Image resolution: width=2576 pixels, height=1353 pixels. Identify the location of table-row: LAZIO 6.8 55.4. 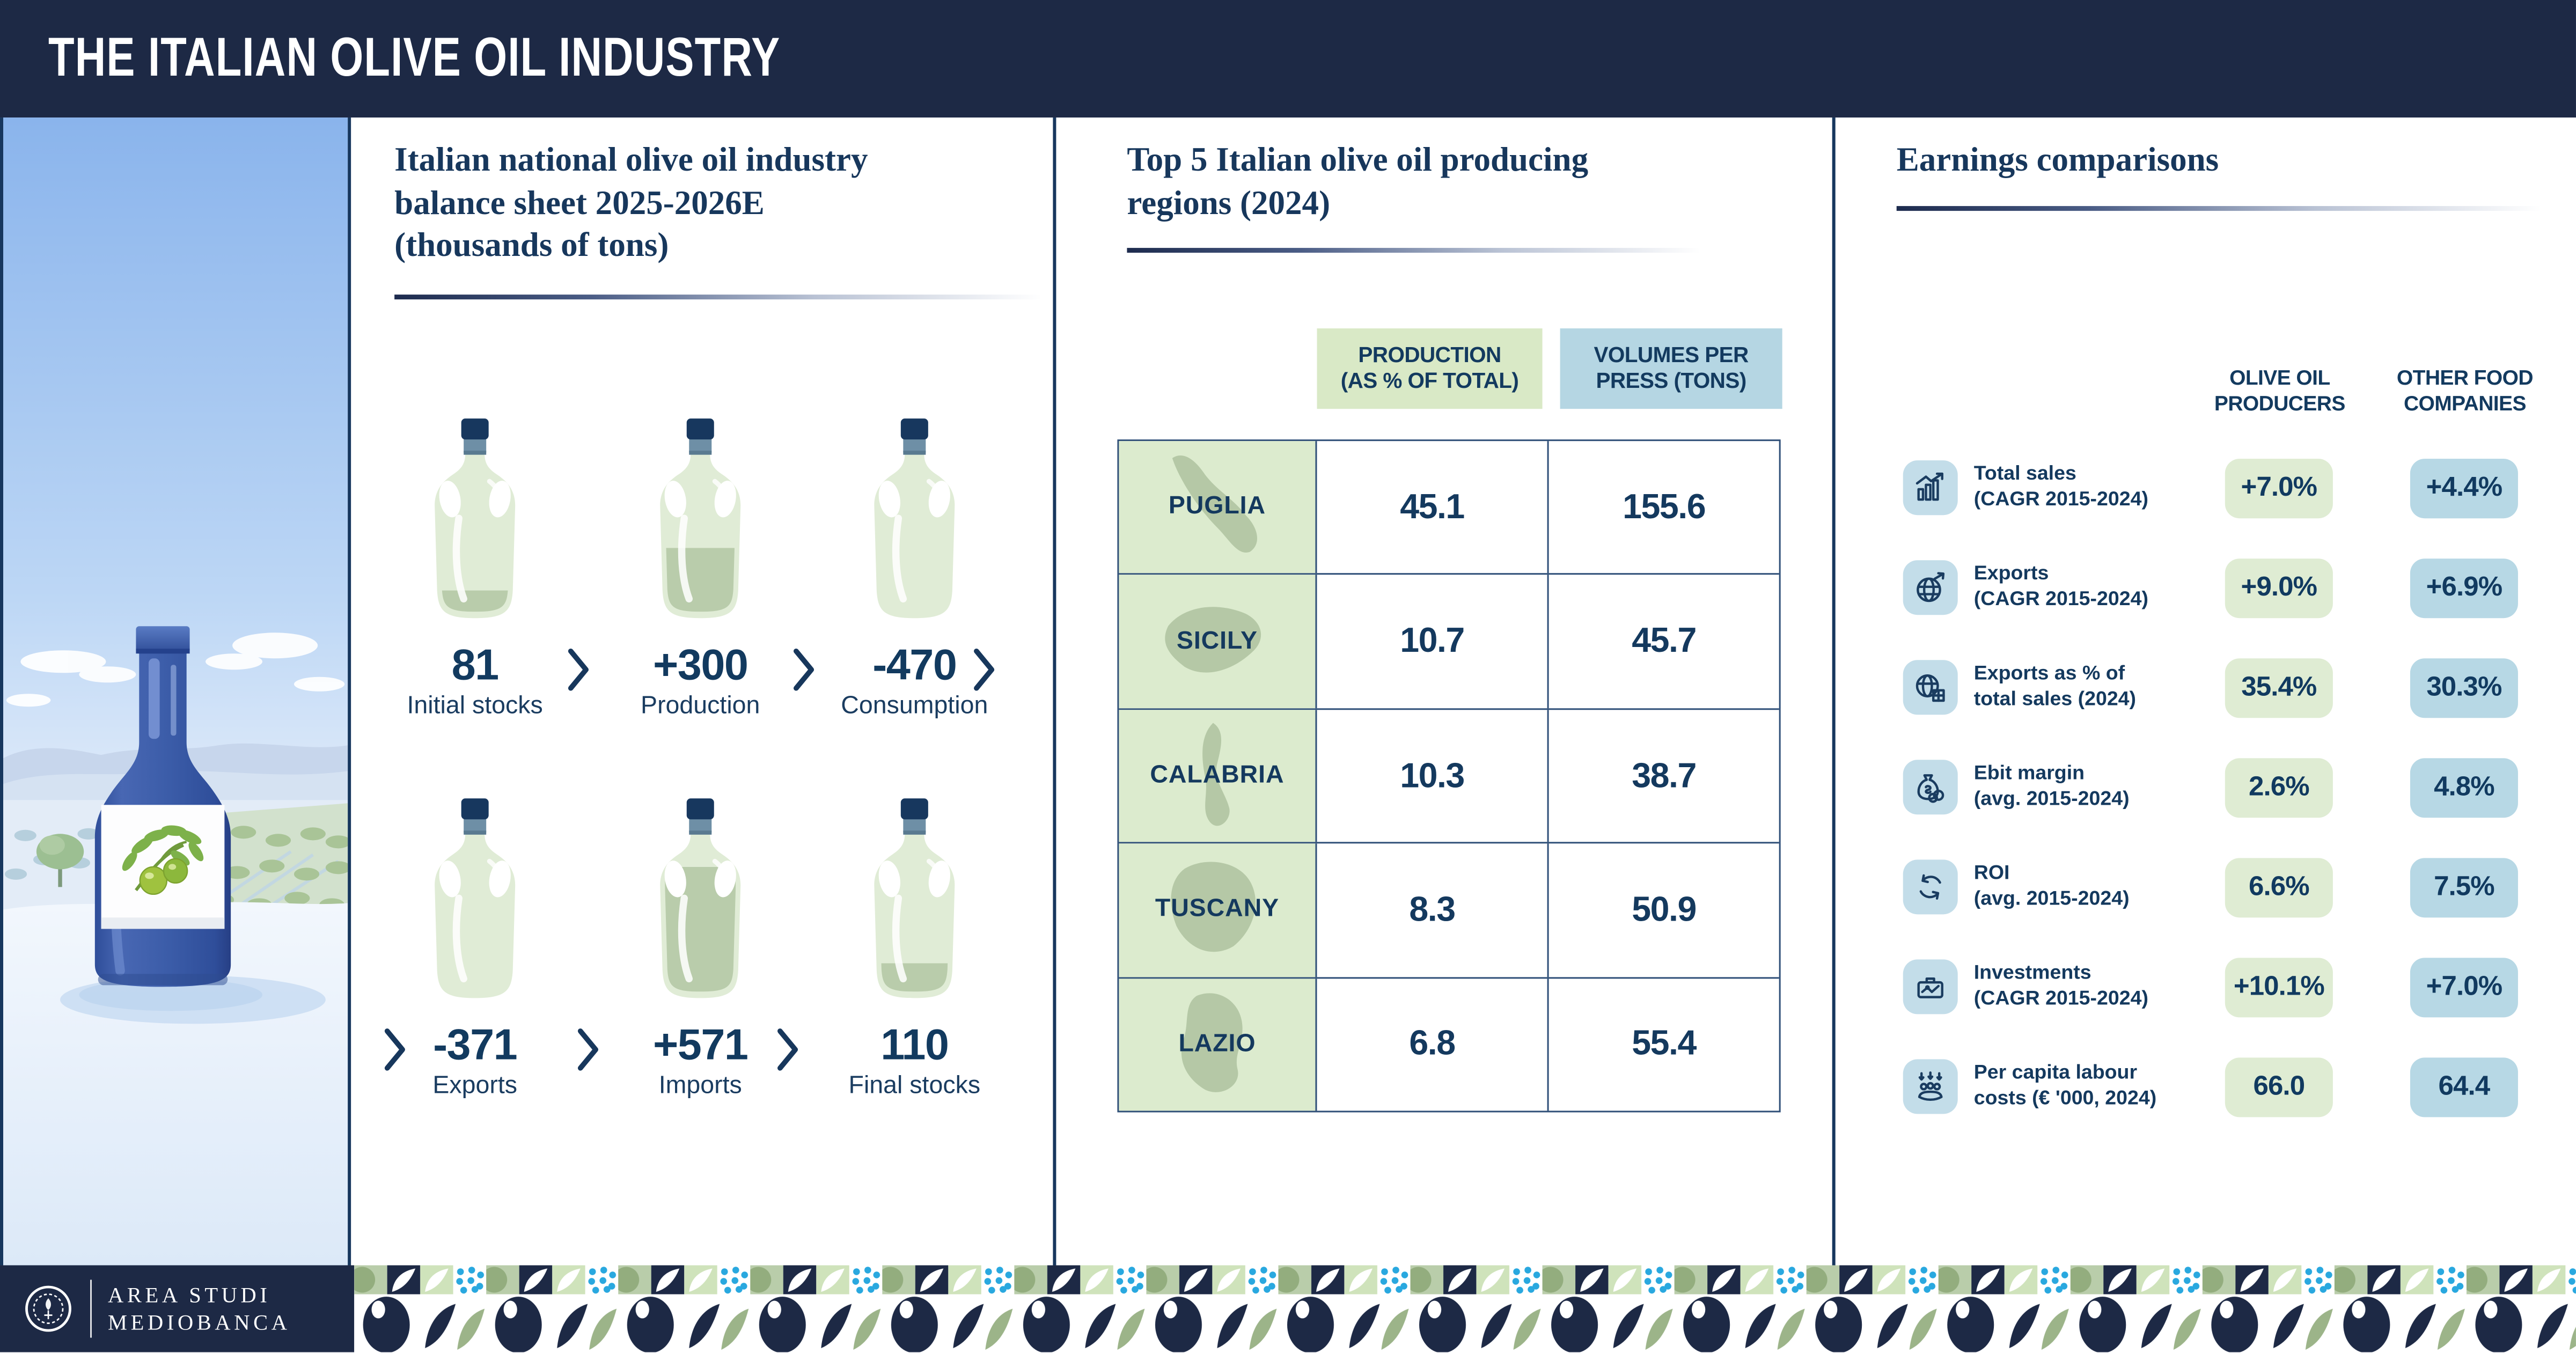
(1449, 1044).